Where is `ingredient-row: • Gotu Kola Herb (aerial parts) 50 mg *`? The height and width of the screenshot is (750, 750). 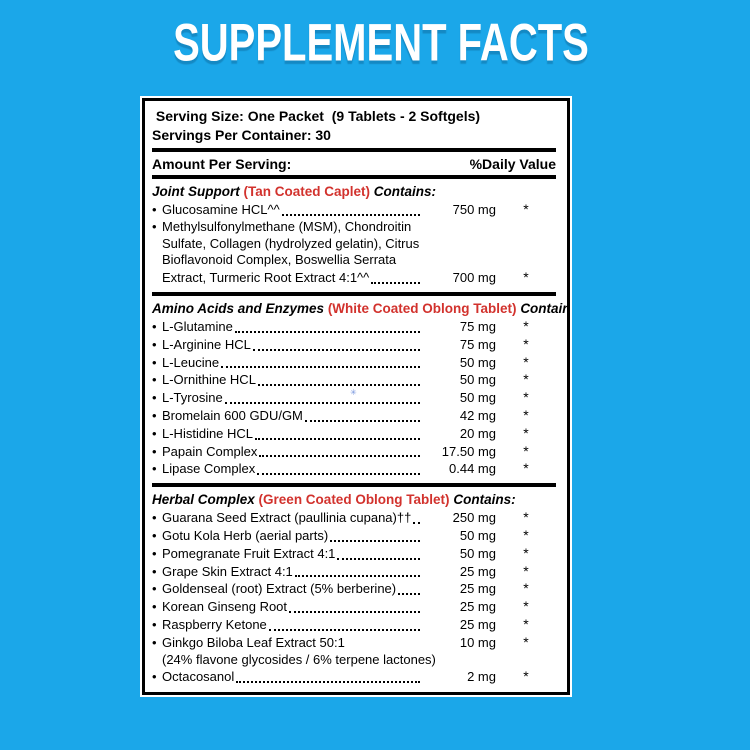 ingredient-row: • Gotu Kola Herb (aerial parts) 50 mg * is located at coordinates (354, 536).